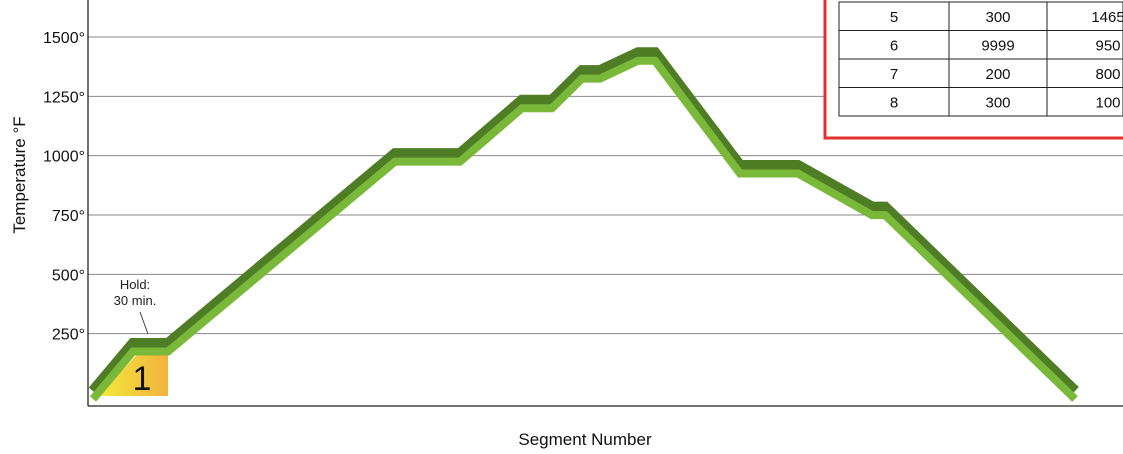  Describe the element at coordinates (68, 335) in the screenshot. I see `y-tick-label: 250°` at that location.